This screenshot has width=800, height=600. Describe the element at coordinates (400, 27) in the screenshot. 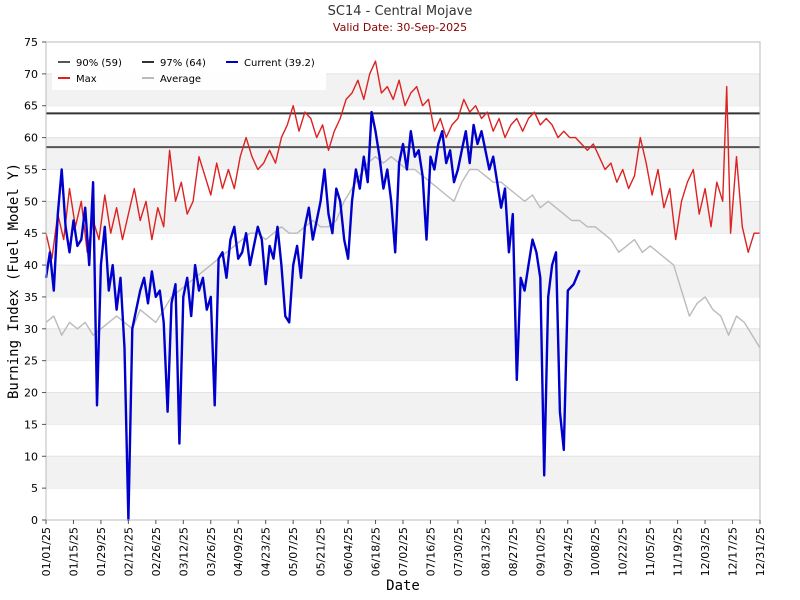

I see `chart-subtitle: Valid Date: 30-Sep-2025` at that location.